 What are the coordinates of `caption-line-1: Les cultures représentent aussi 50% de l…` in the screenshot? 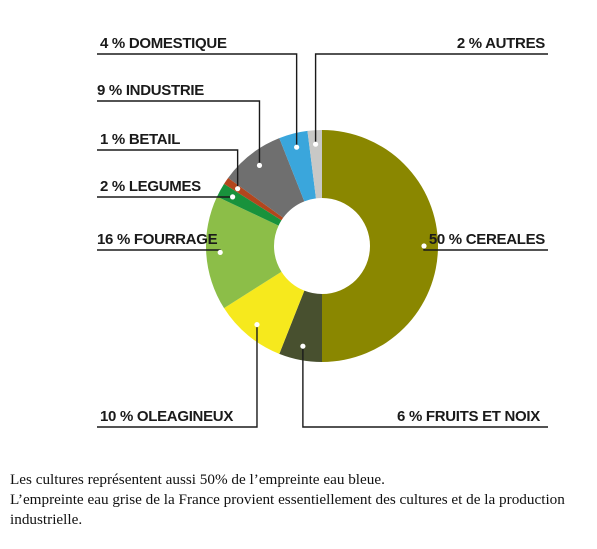 It's located at (197, 479).